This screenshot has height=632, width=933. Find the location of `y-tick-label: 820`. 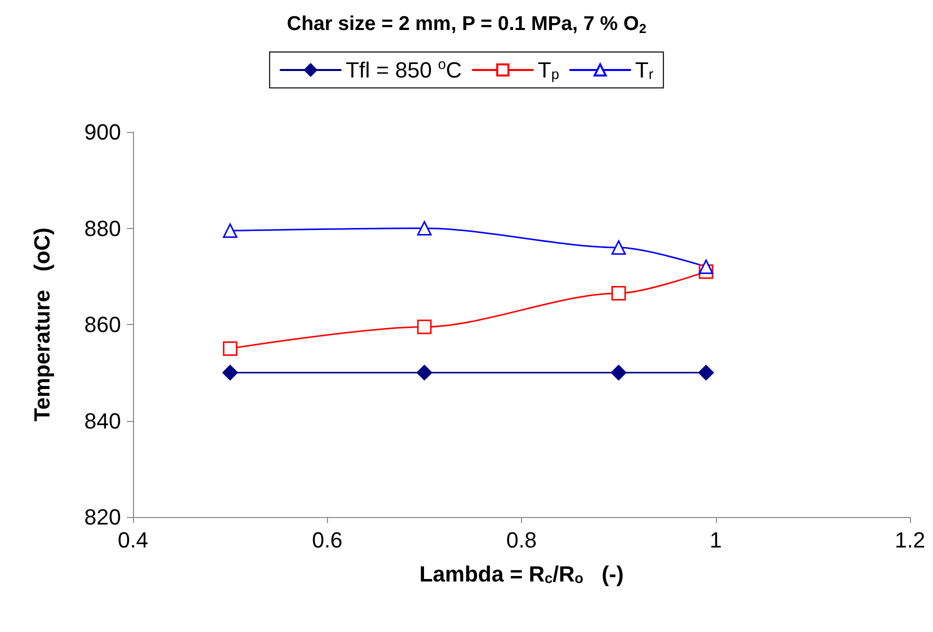

y-tick-label: 820 is located at coordinates (102, 517).